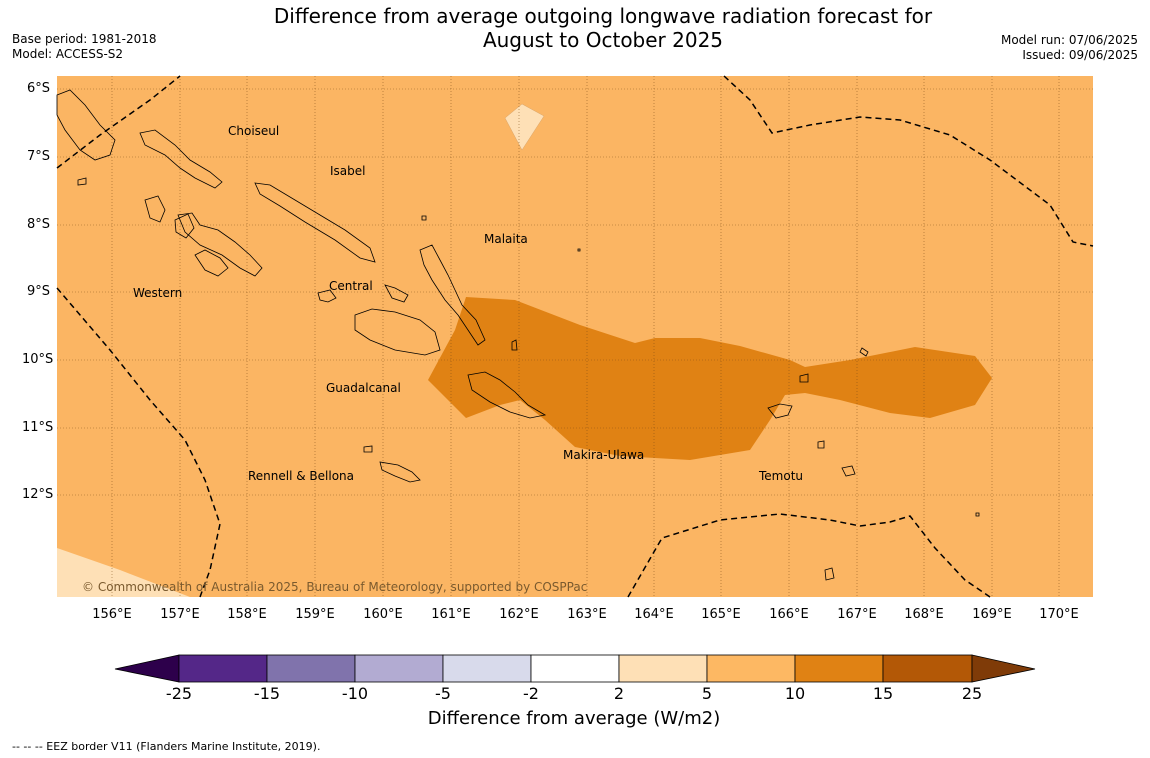 This screenshot has width=1150, height=758. Describe the element at coordinates (587, 614) in the screenshot. I see `lon-label: 163°E` at that location.